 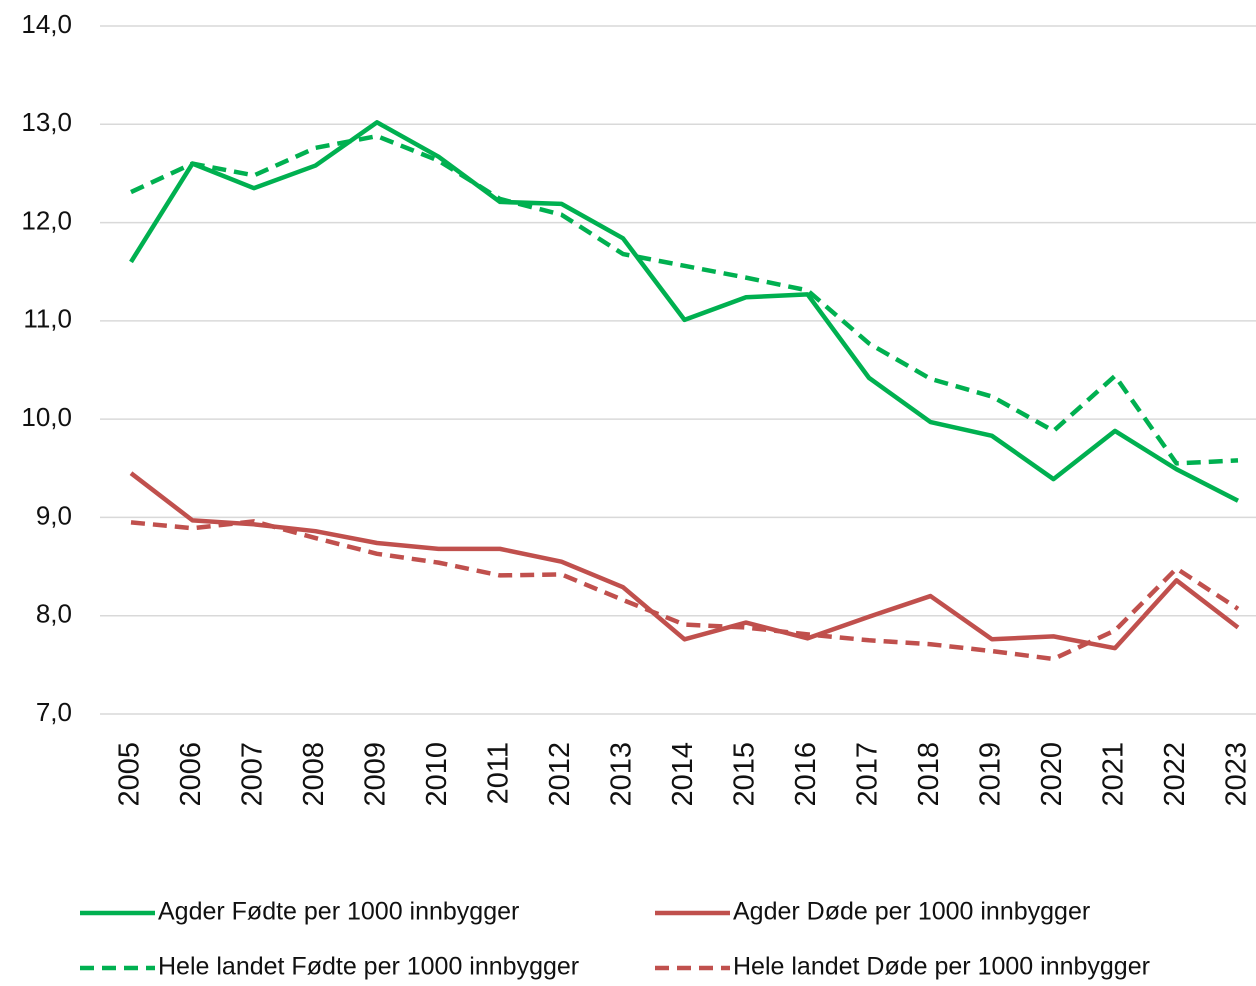 What do you see at coordinates (191, 774) in the screenshot?
I see `x-tick-label: 2006` at bounding box center [191, 774].